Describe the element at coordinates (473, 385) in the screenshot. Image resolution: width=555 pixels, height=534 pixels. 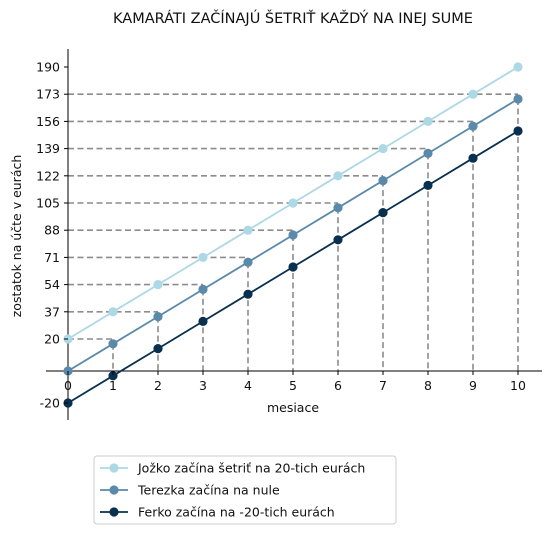
I see `x-tick-label: 9` at that location.